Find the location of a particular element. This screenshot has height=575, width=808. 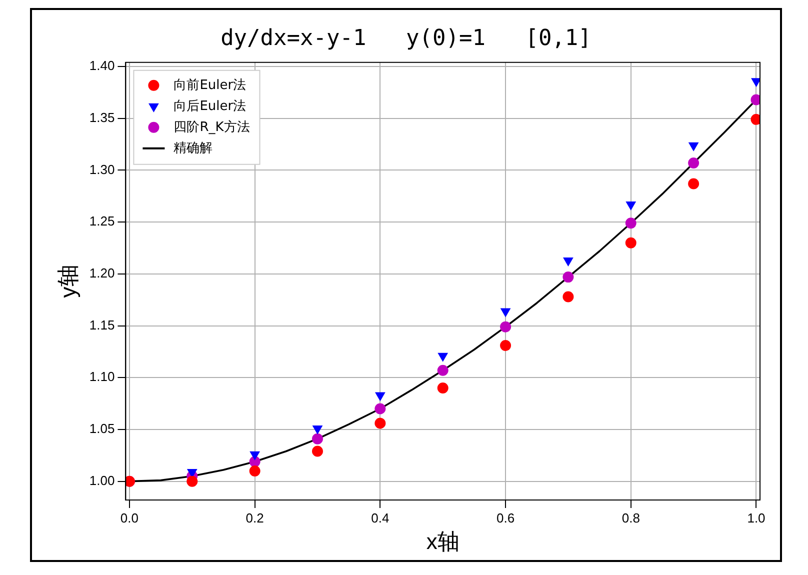

y-tick-label: 1.35 is located at coordinates (102, 117).